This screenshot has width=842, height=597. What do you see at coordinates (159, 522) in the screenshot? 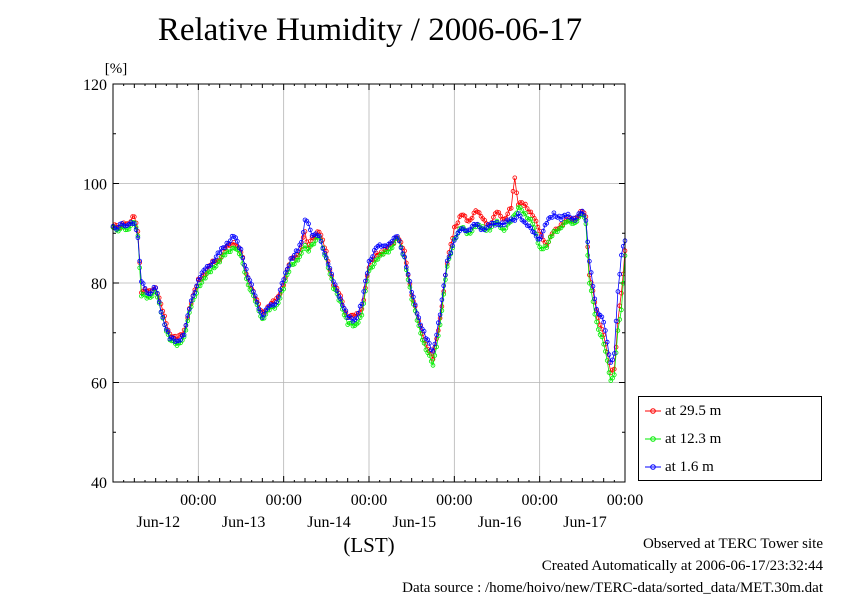
I see `x-tick-day-label: Jun-12` at bounding box center [159, 522].